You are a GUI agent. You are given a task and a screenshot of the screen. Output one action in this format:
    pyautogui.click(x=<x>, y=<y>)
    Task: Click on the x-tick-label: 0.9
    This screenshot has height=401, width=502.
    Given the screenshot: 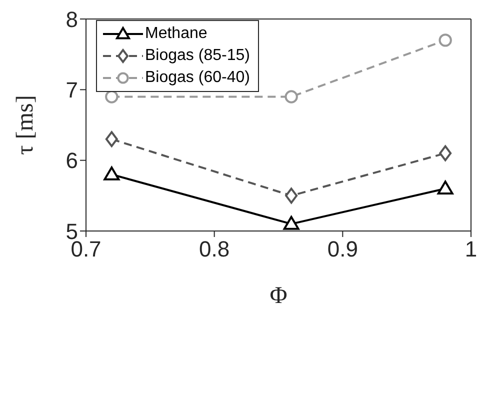 What is the action you would take?
    pyautogui.click(x=342, y=249)
    